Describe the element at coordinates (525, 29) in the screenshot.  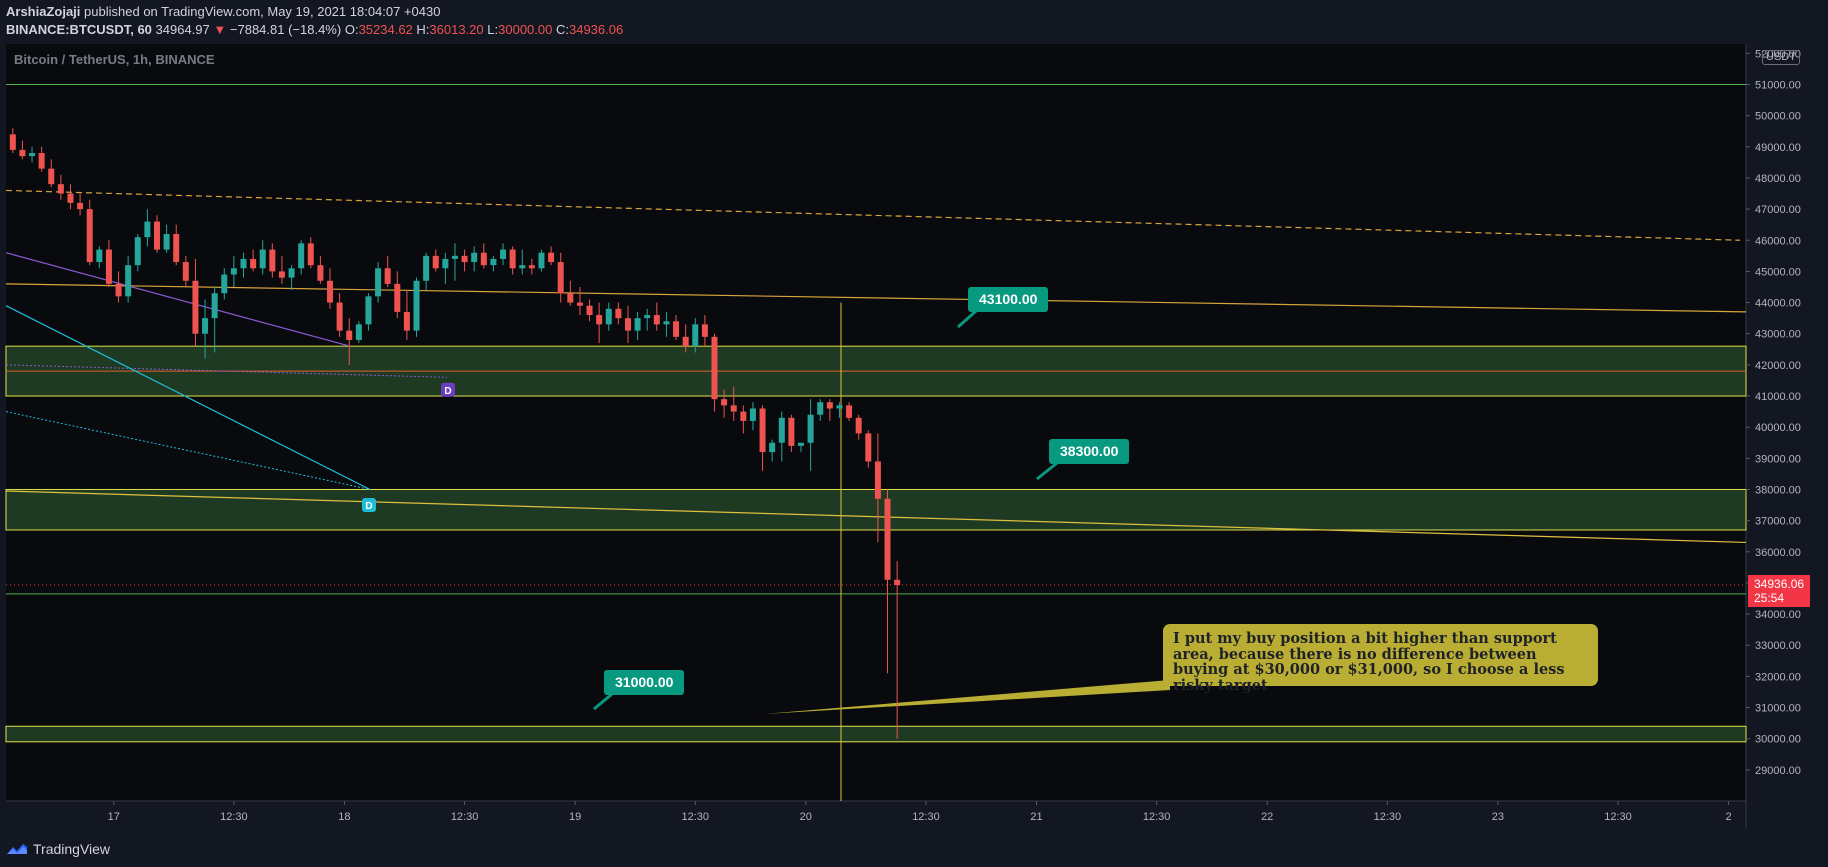
I see `low-value: 30000.00` at that location.